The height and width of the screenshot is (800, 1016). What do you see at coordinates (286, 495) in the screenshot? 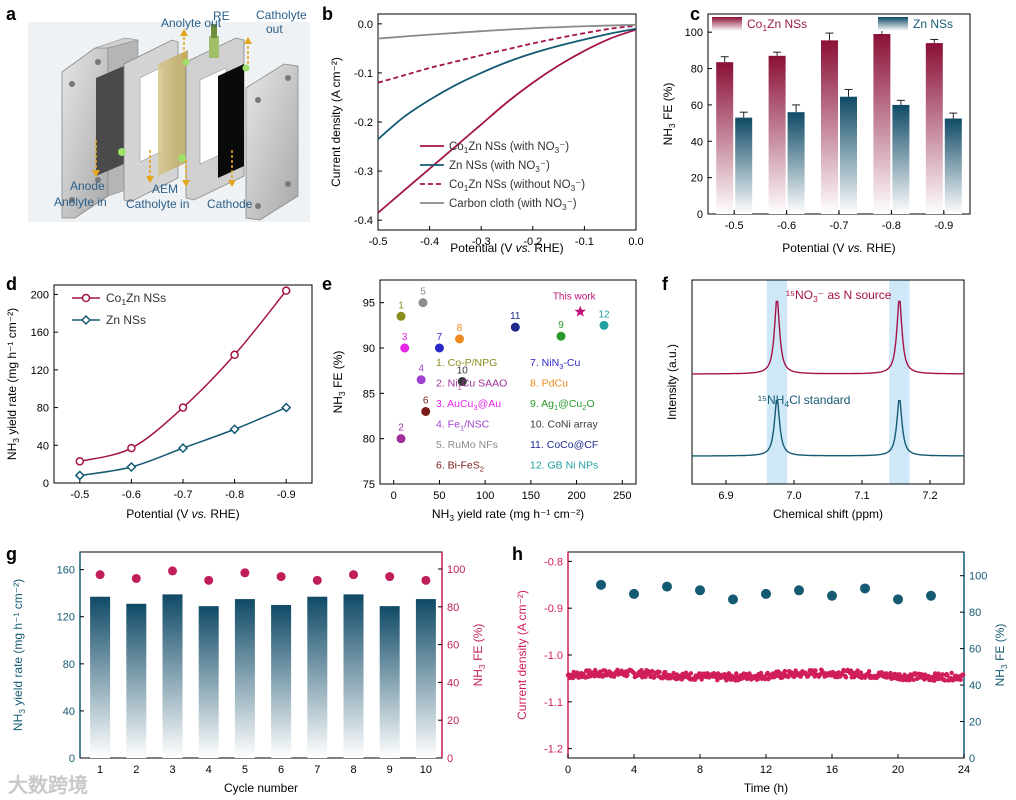
I see `x-tick-label: -0.9` at bounding box center [286, 495].